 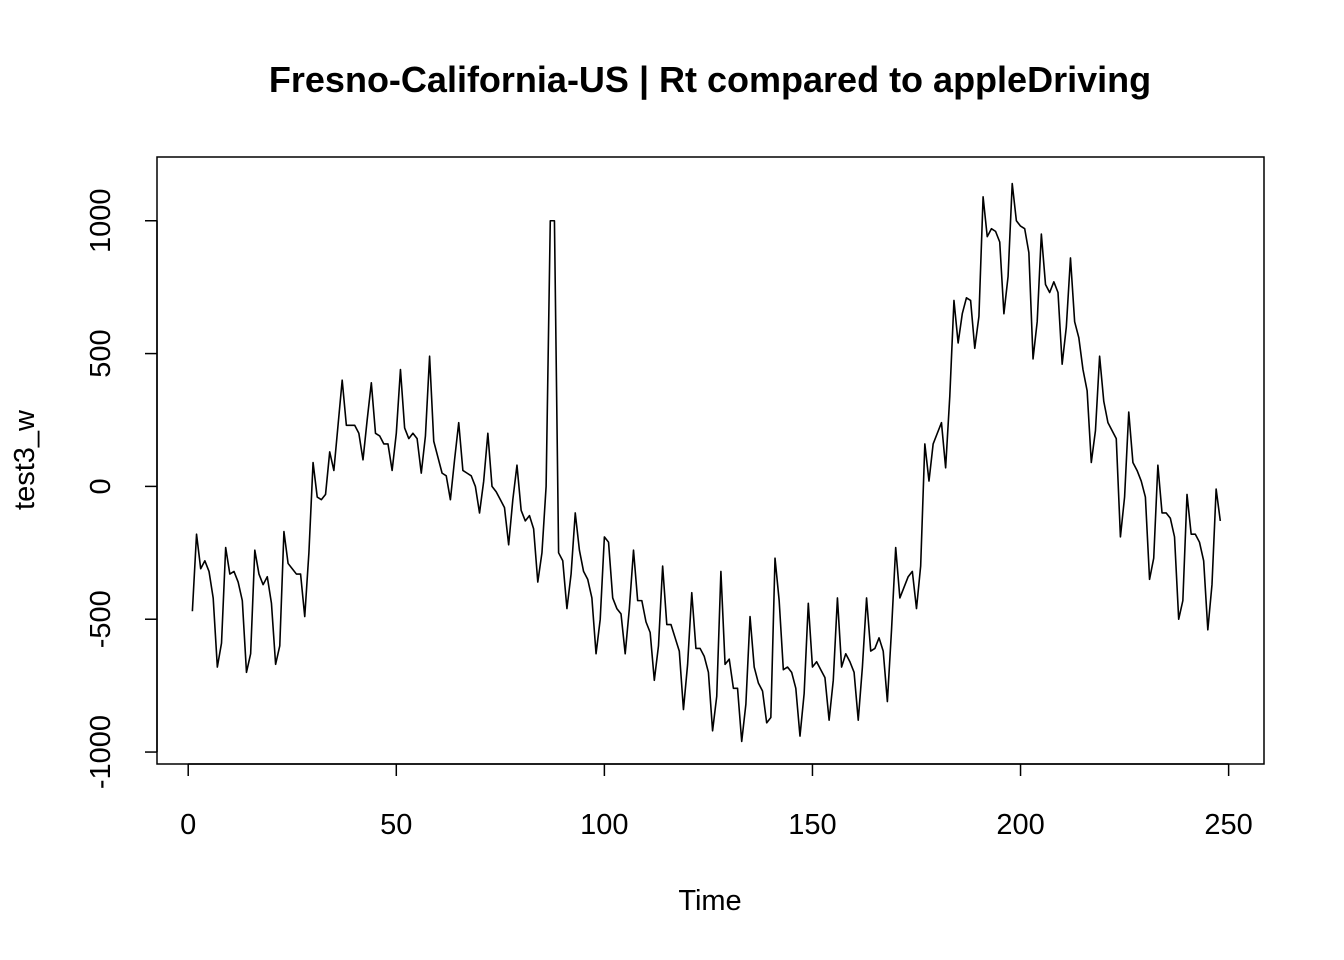 I want to click on x-tick-label-200: 200, so click(x=1020, y=825).